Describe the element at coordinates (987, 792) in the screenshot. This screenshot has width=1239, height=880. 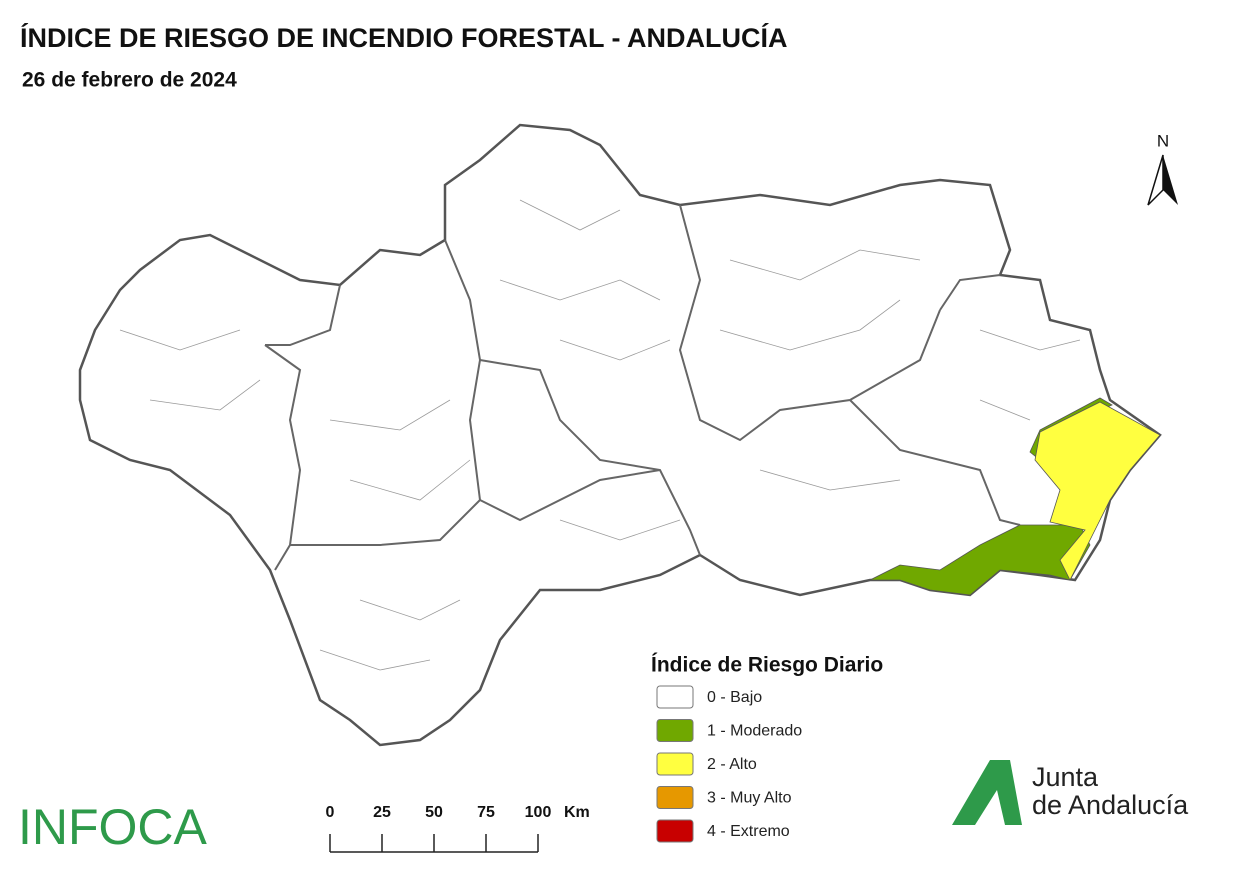
I see `junta-emblem` at that location.